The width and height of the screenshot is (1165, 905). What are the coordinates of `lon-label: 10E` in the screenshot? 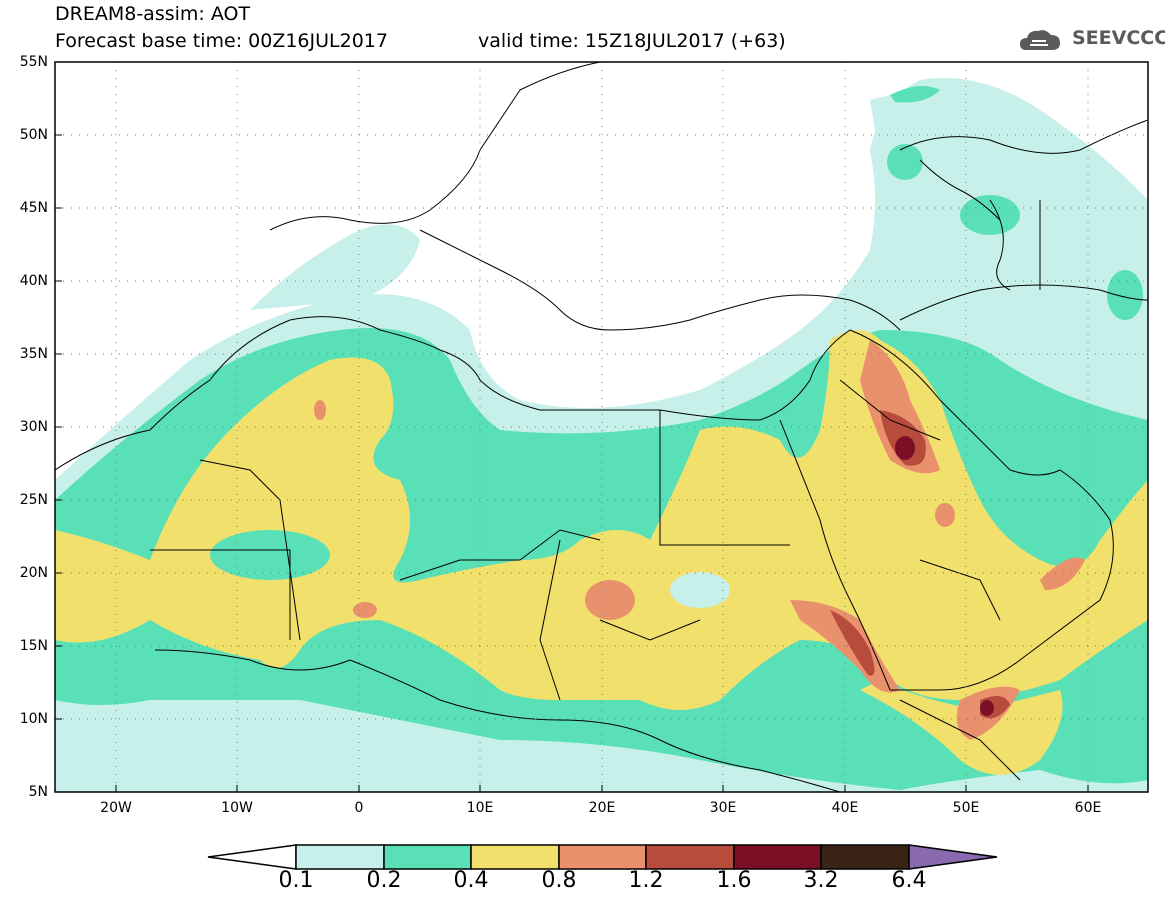 It's located at (480, 808).